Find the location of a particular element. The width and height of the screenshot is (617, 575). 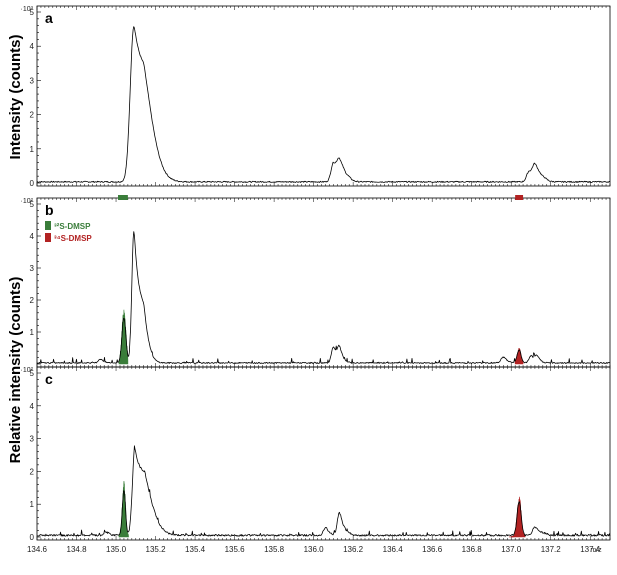

x-tick-label: 135.0 is located at coordinates (116, 549).